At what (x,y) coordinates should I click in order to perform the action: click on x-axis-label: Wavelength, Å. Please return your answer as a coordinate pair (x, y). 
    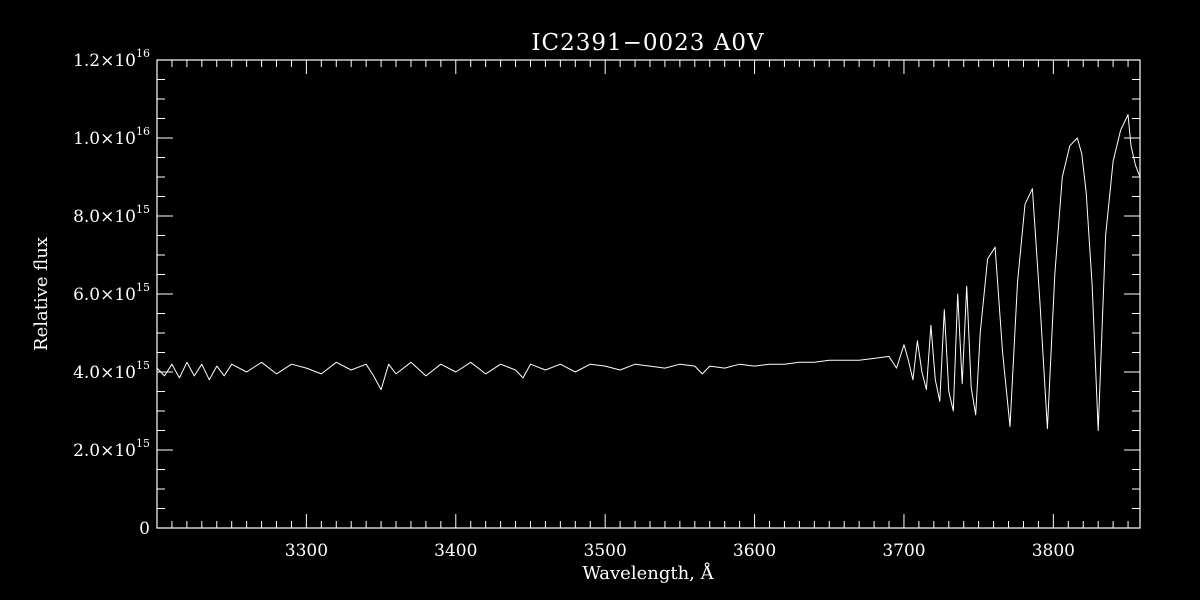
    Looking at the image, I should click on (648, 573).